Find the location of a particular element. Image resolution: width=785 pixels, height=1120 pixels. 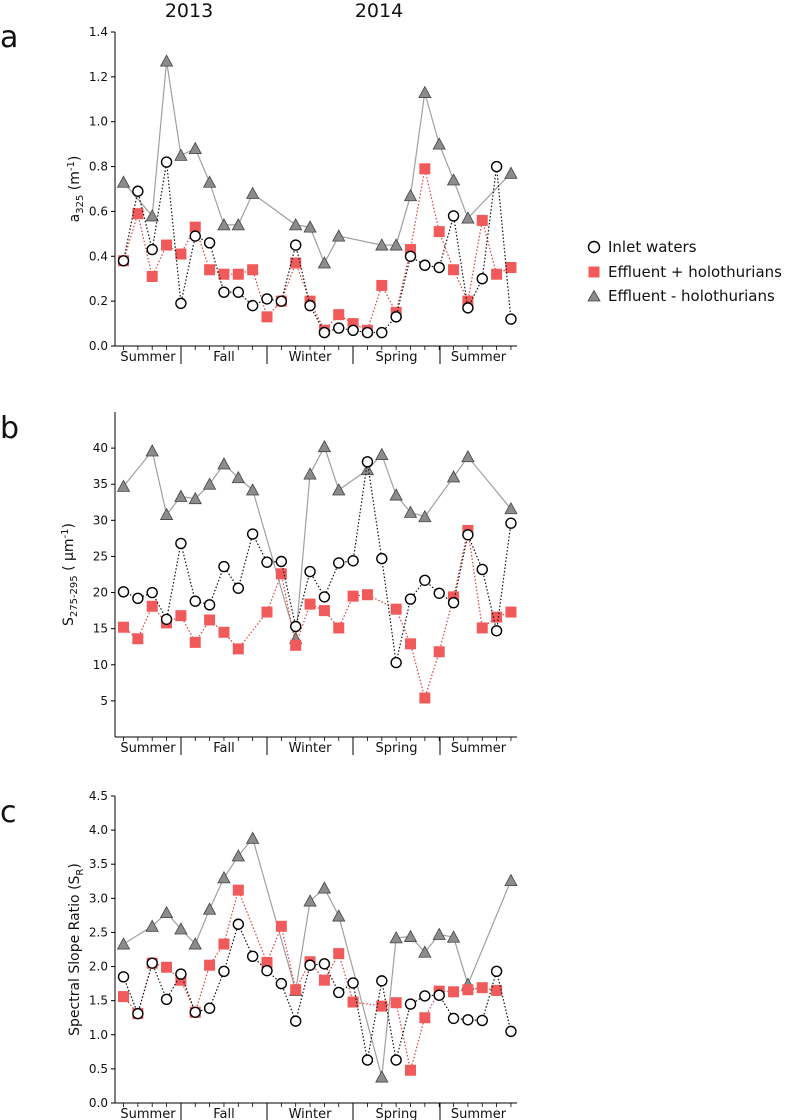

y-axis-label-sub: 325 is located at coordinates (80, 204).